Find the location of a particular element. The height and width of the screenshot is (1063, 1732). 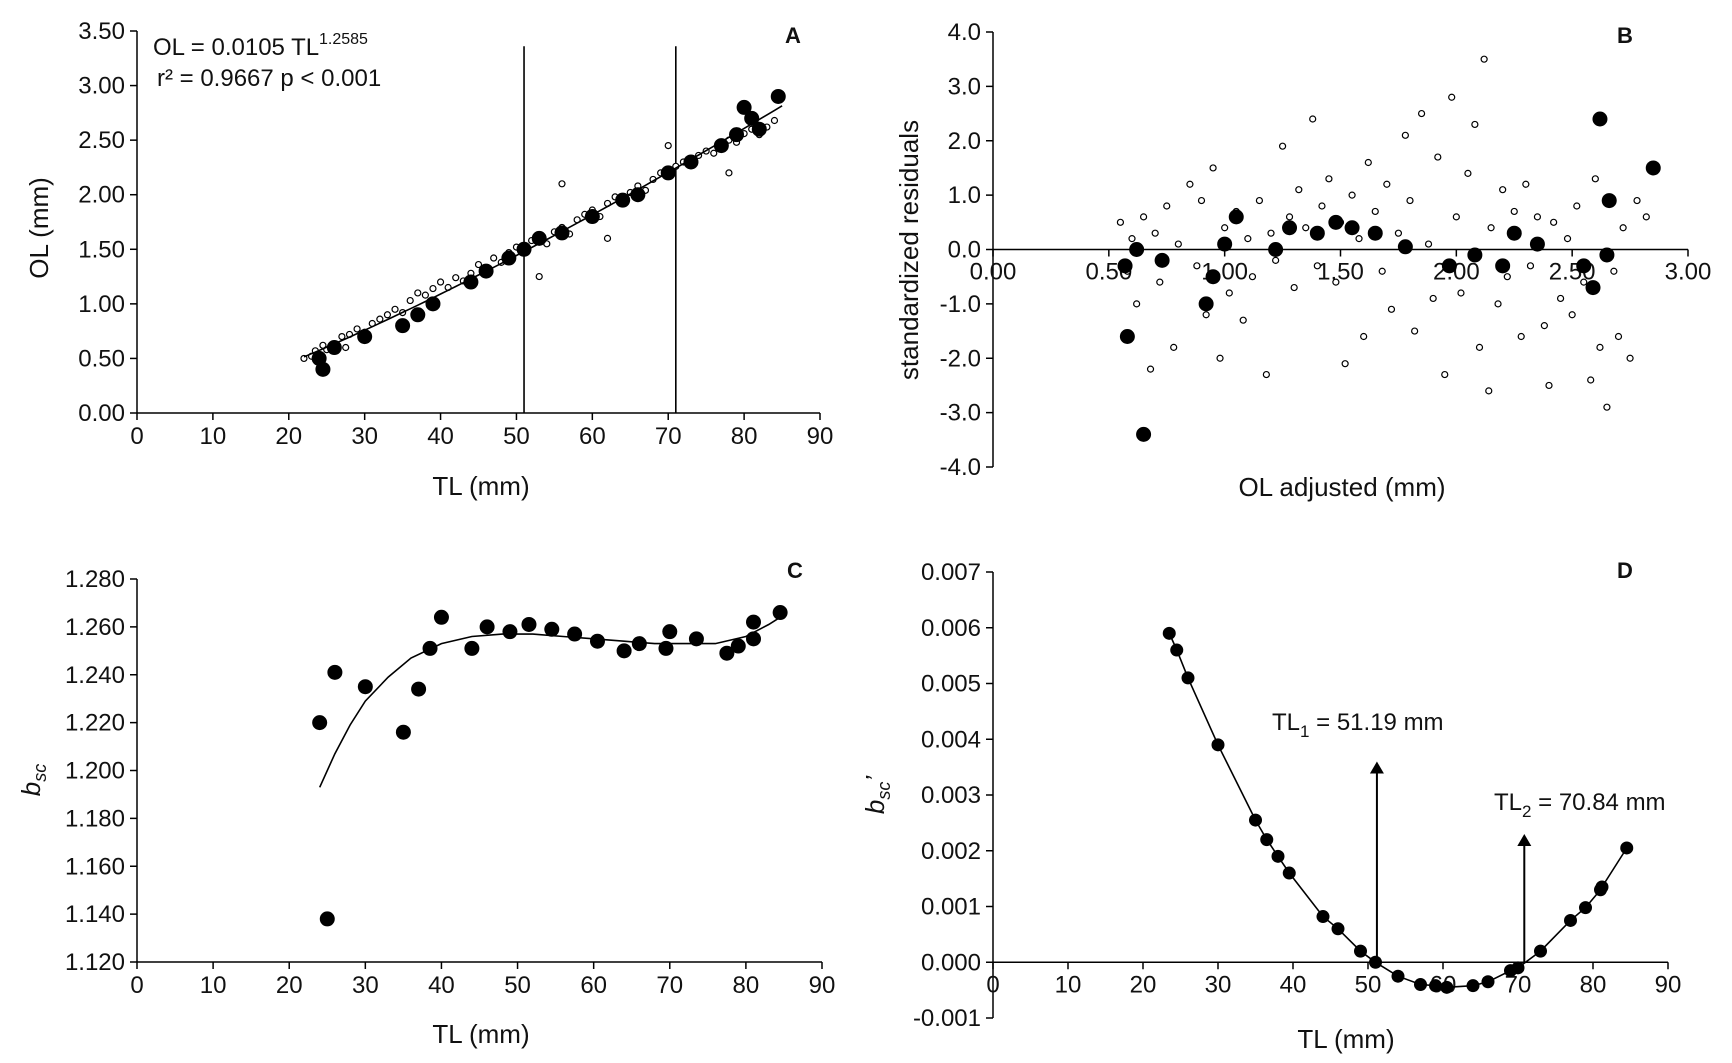

panel-c-fit-curve is located at coordinates (551, 701).